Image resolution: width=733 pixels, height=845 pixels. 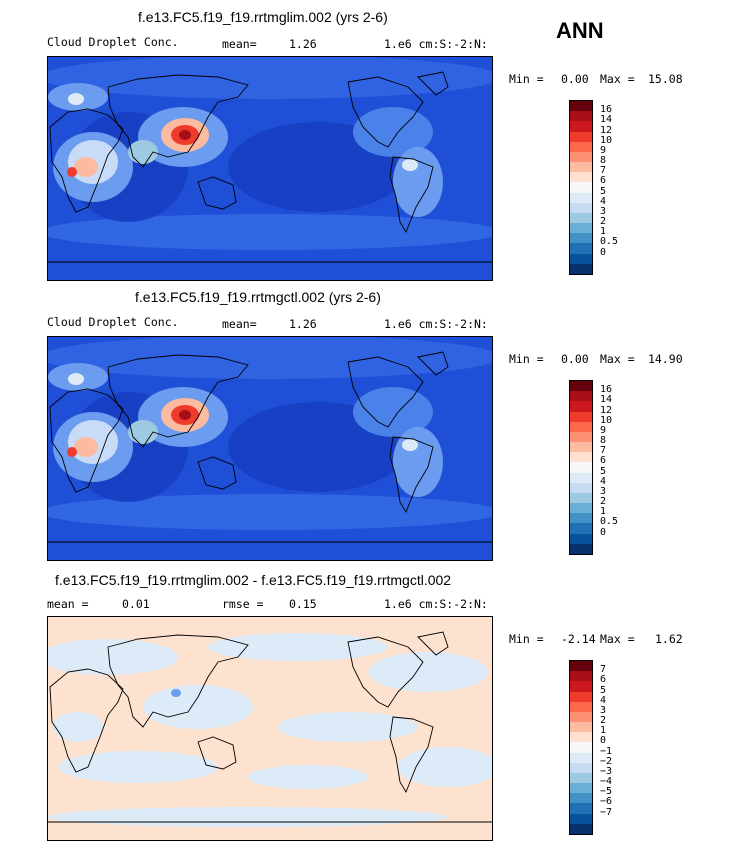 What do you see at coordinates (136, 604) in the screenshot?
I see `panel-3-mean-value: 0.01` at bounding box center [136, 604].